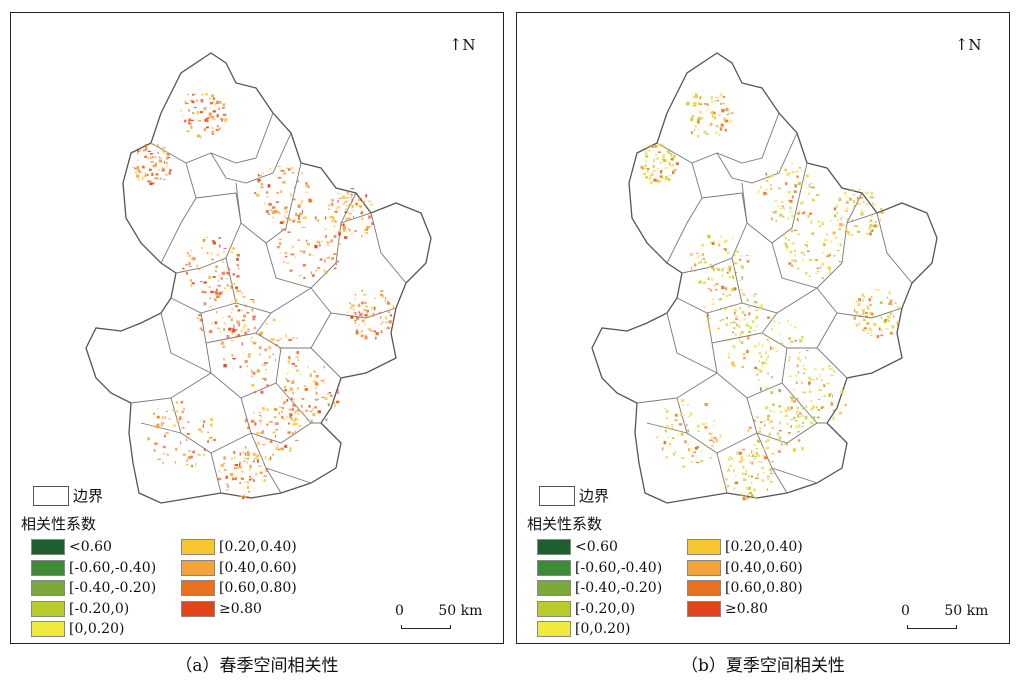 This screenshot has height=682, width=1020. What do you see at coordinates (240, 608) in the screenshot?
I see `legend-label: ≥0.80` at bounding box center [240, 608].